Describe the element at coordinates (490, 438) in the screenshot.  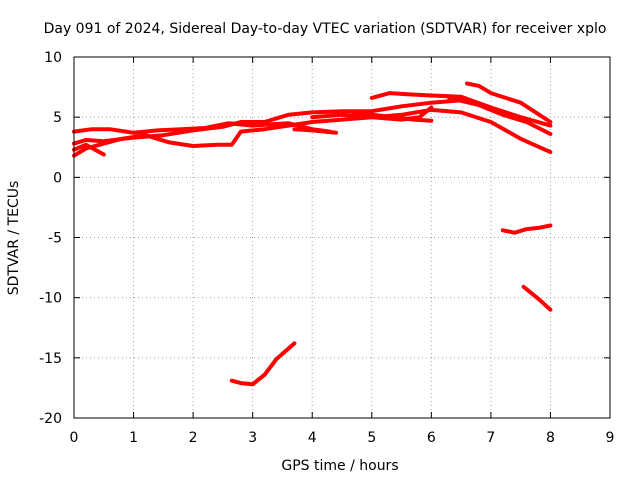
I see `x-tick-label: 7` at that location.